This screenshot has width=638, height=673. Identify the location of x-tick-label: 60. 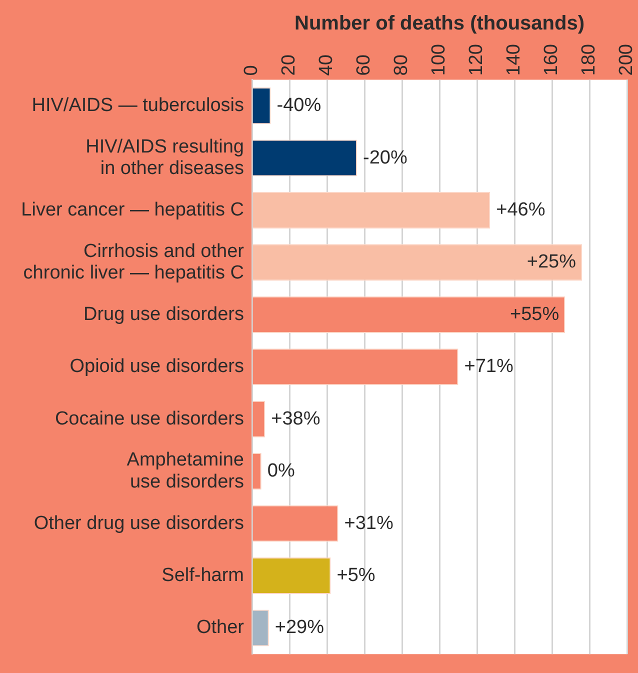
(364, 65).